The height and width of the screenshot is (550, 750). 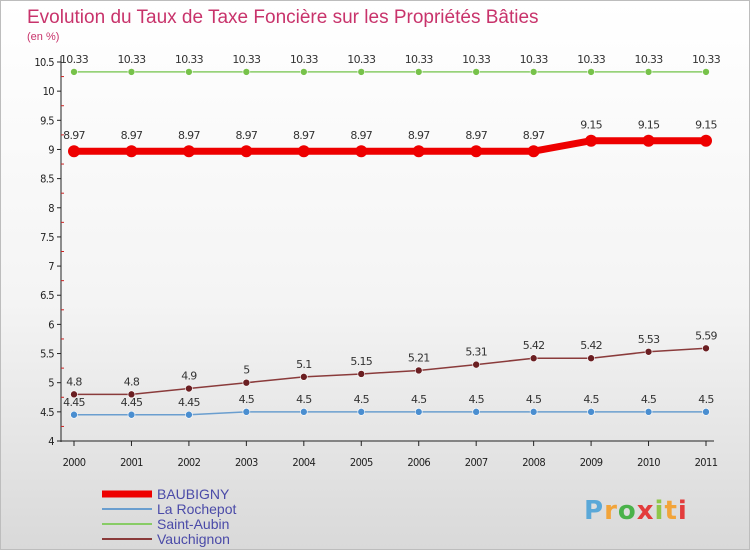 What do you see at coordinates (74, 462) in the screenshot?
I see `x-tick-label: 2000` at bounding box center [74, 462].